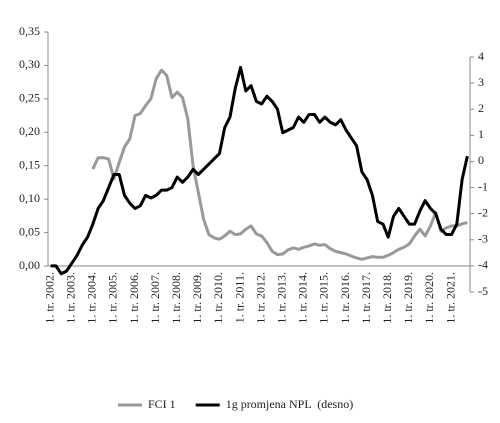 This screenshot has width=500, height=423. I want to click on y2-tick-label: 3, so click(481, 82).